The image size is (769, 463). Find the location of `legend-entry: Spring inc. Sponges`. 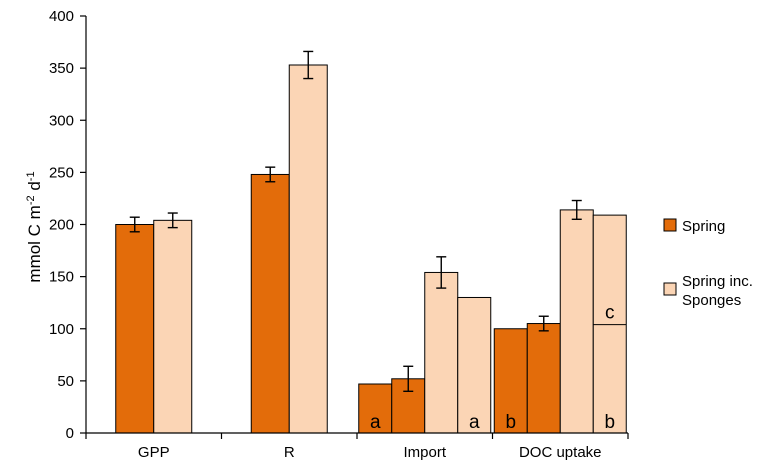

legend-entry: Spring inc. Sponges is located at coordinates (708, 291).